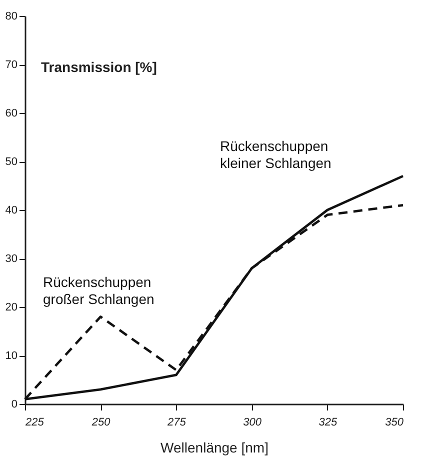 The width and height of the screenshot is (424, 469). Describe the element at coordinates (98, 290) in the screenshot. I see `series-label: Rückenschuppen großer Schlangen` at that location.